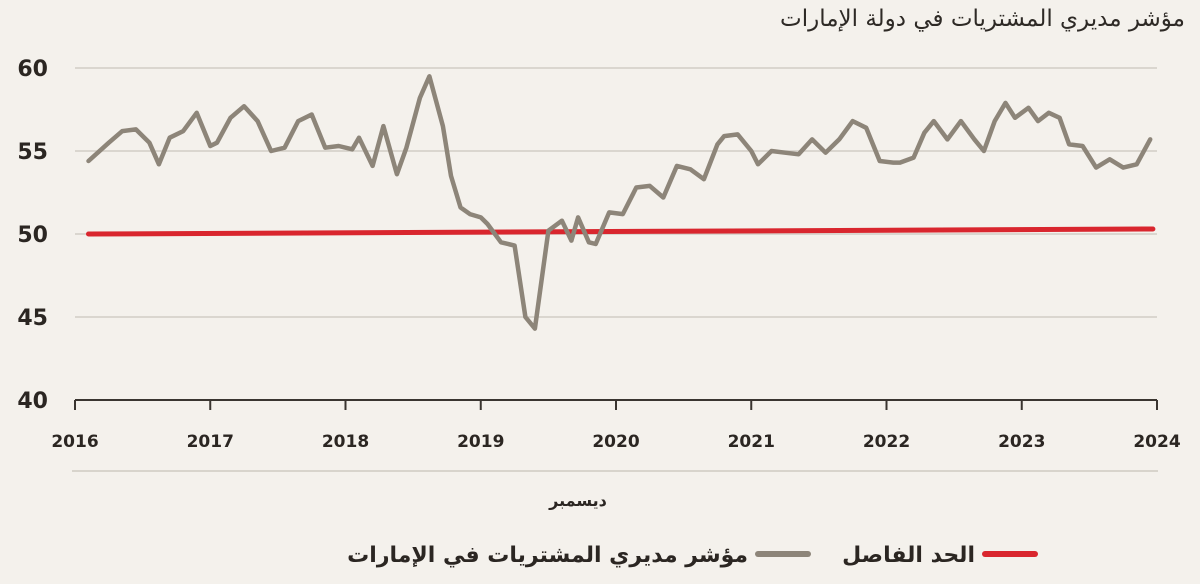  I want to click on legend-item-pmi: مؤشر مديري المشتريات في الإمارات, so click(579, 555).